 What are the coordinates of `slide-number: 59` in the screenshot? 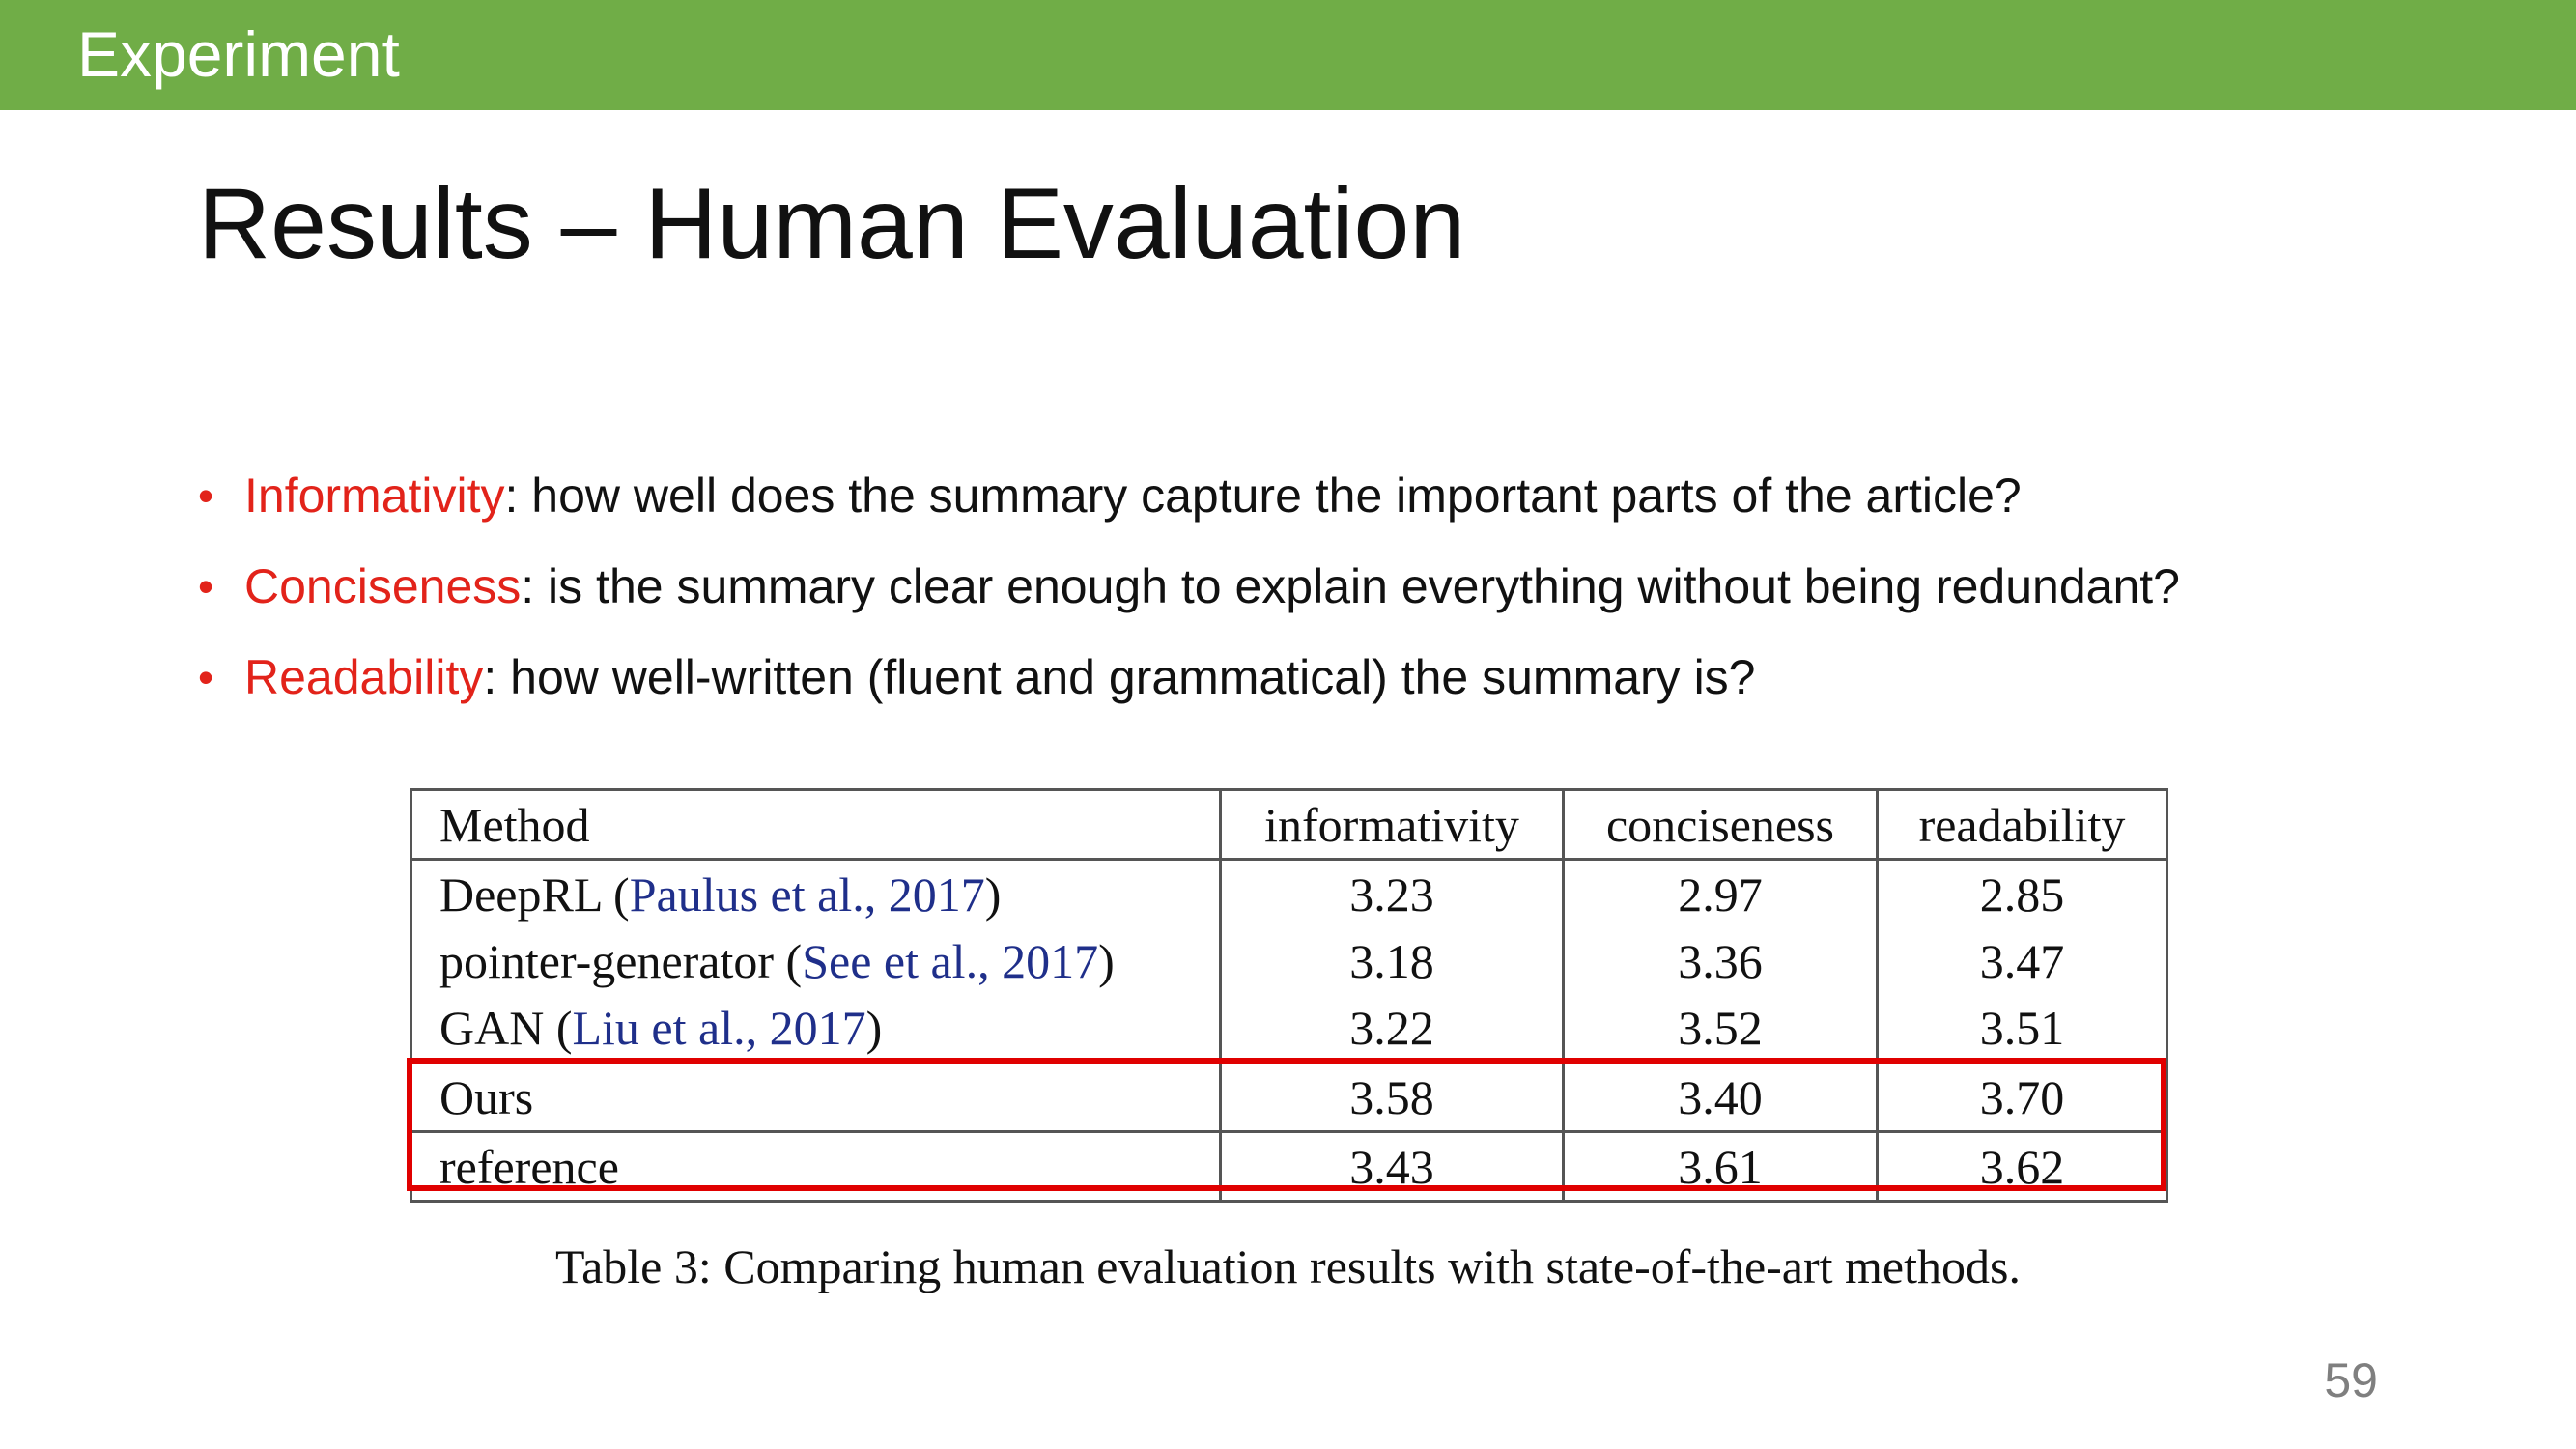 It's located at (2351, 1380).